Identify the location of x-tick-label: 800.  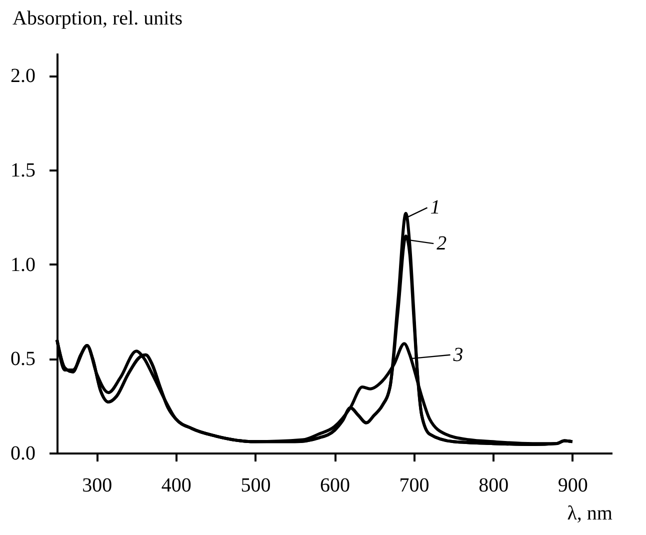
(493, 485).